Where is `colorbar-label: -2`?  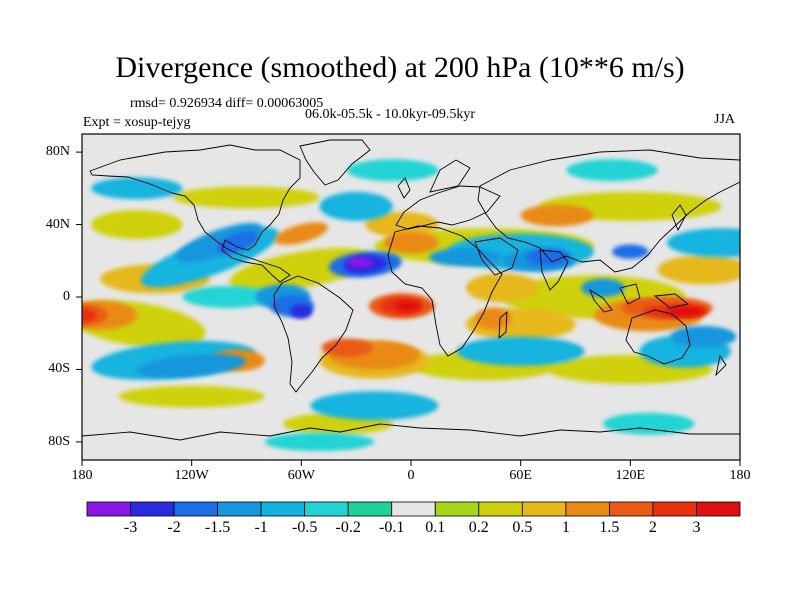 colorbar-label: -2 is located at coordinates (174, 527).